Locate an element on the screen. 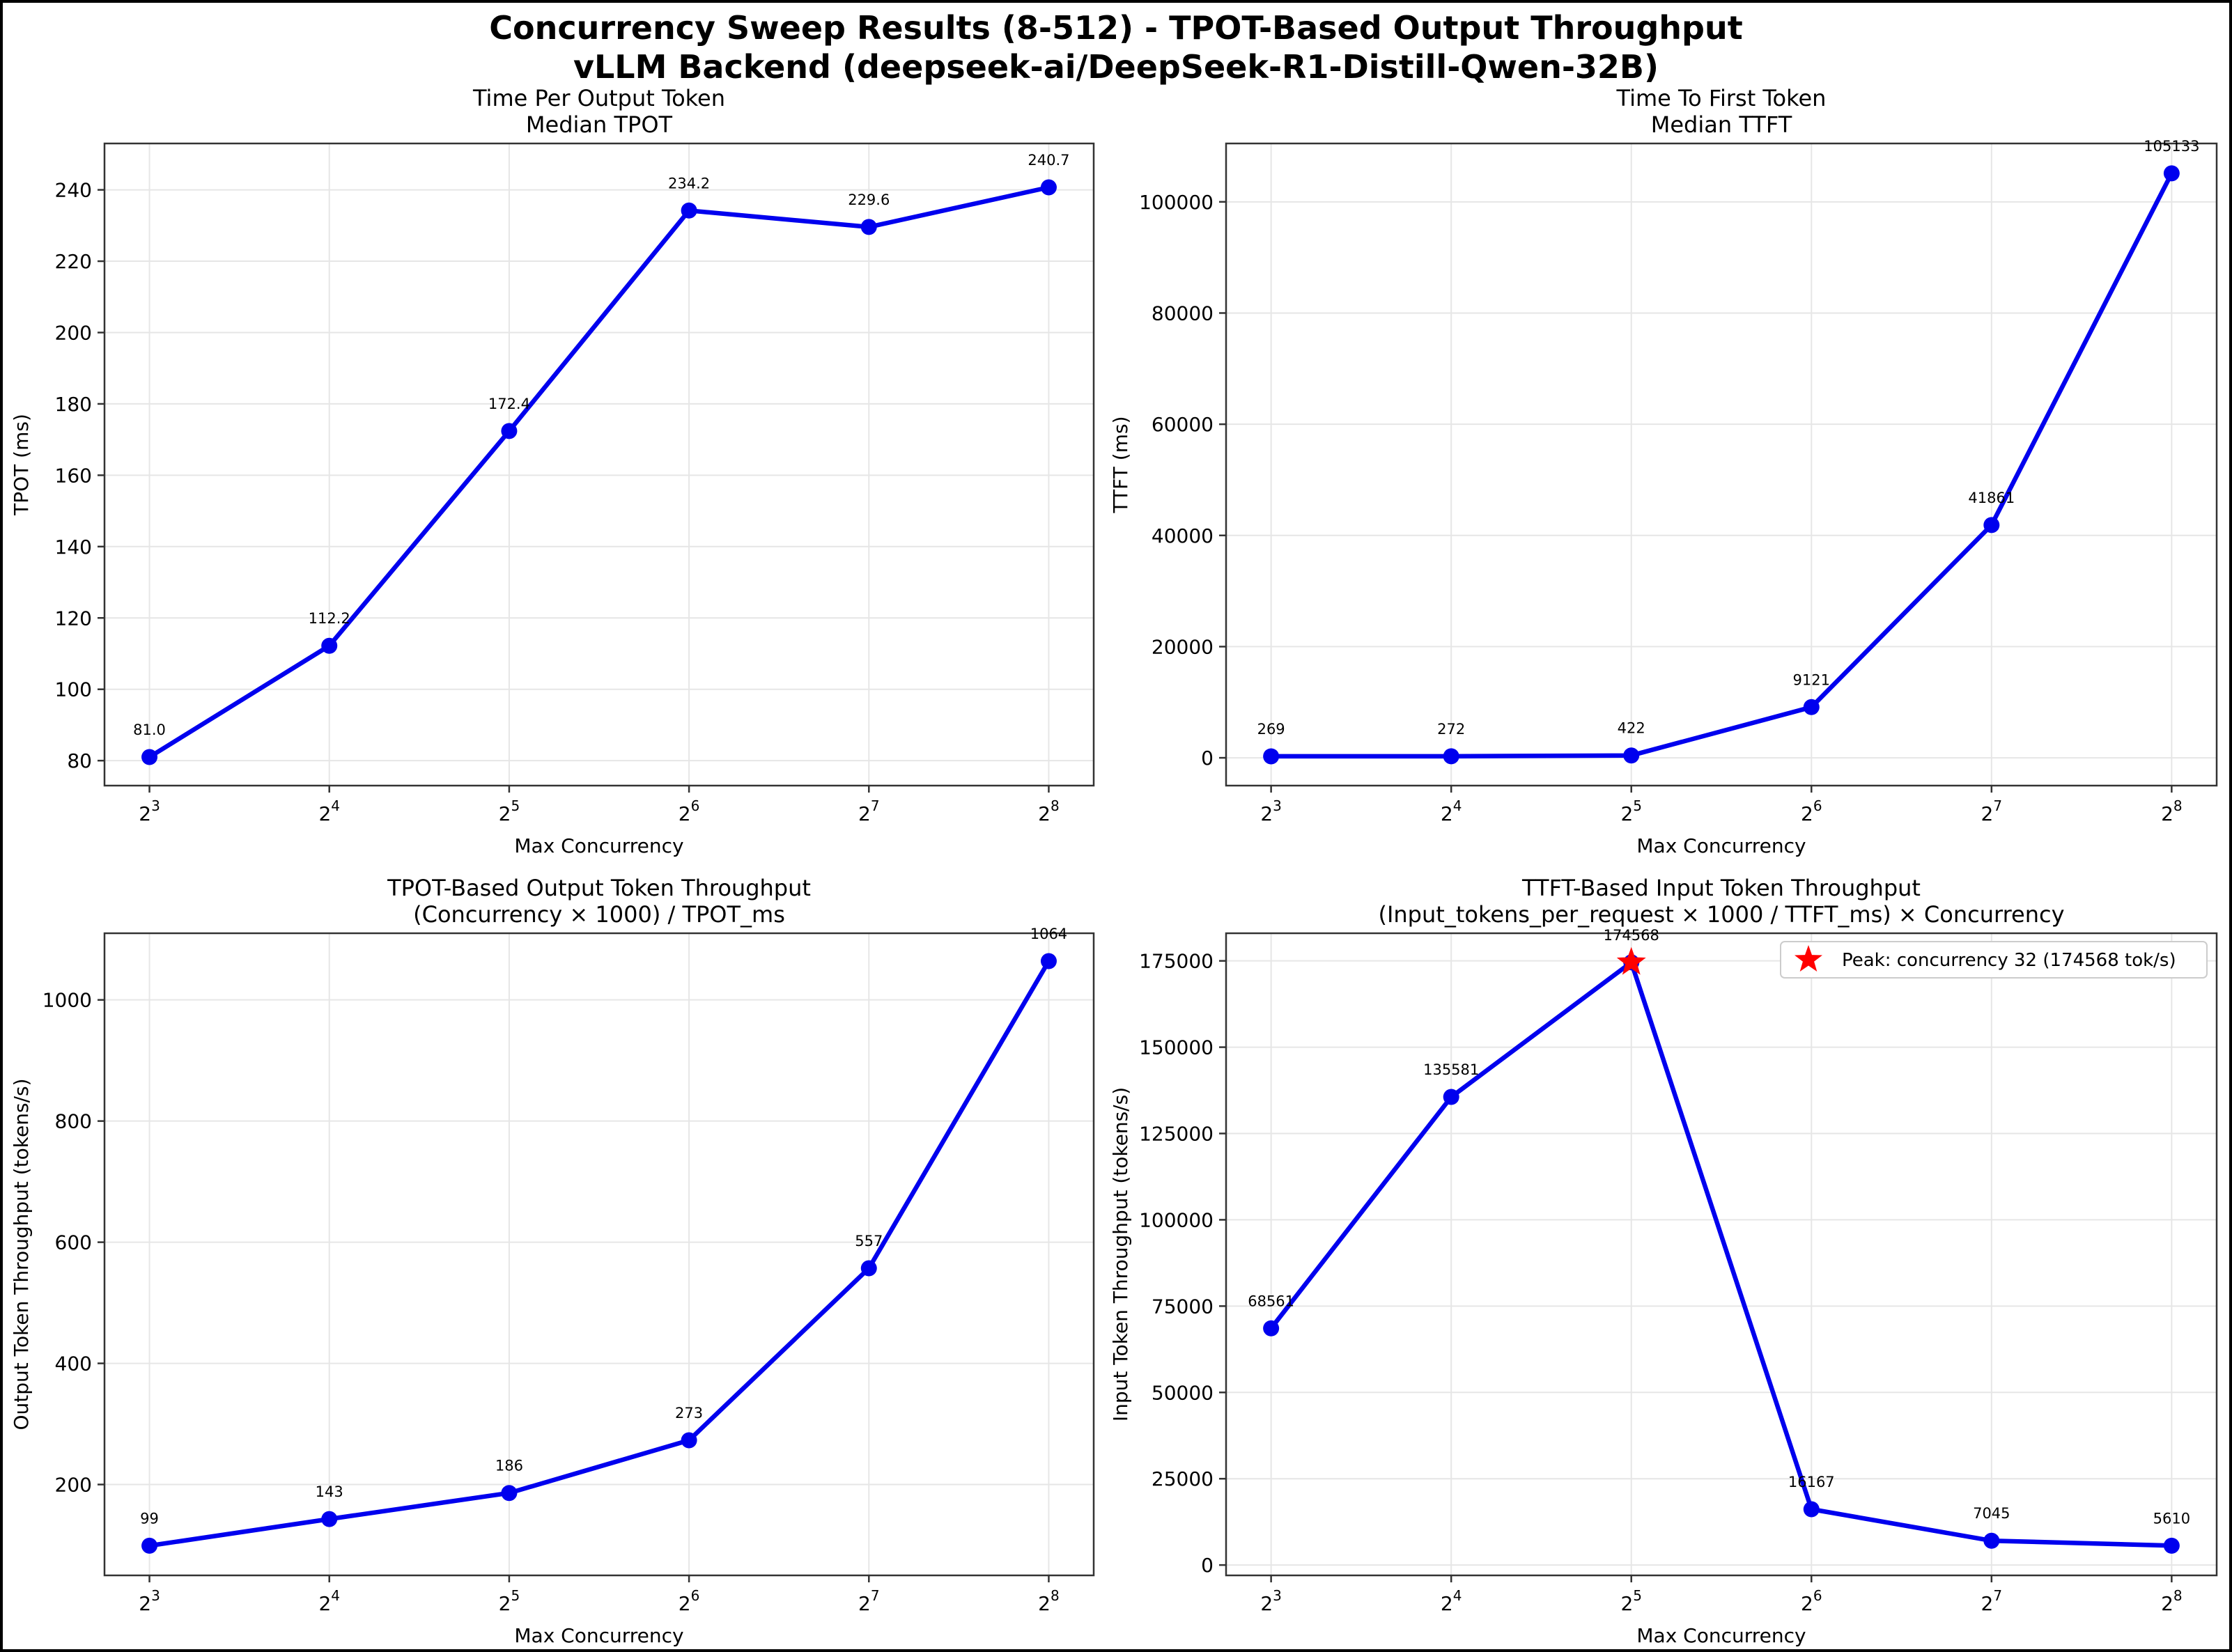  chart-title: Time To First Token is located at coordinates (1722, 98).